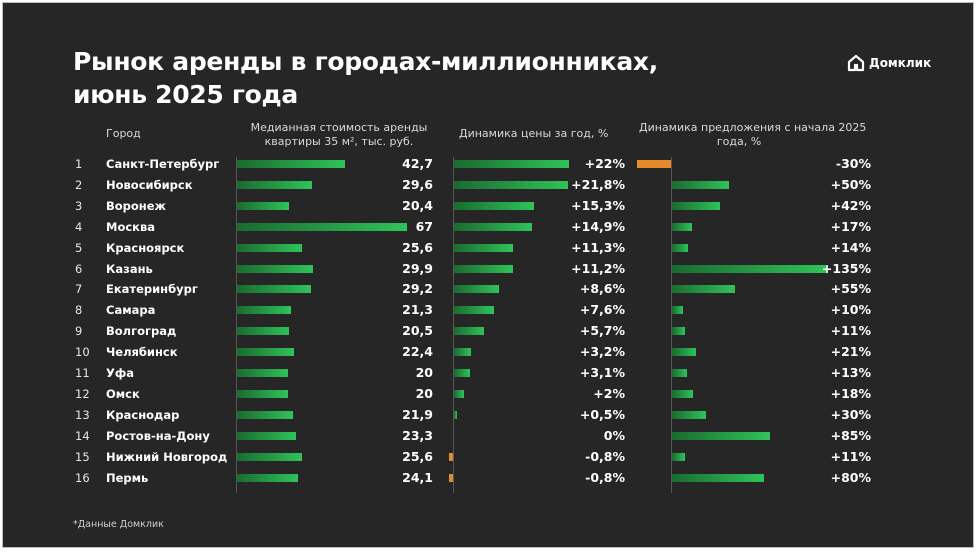  What do you see at coordinates (424, 226) in the screenshot?
I see `rent-value-label: 67` at bounding box center [424, 226].